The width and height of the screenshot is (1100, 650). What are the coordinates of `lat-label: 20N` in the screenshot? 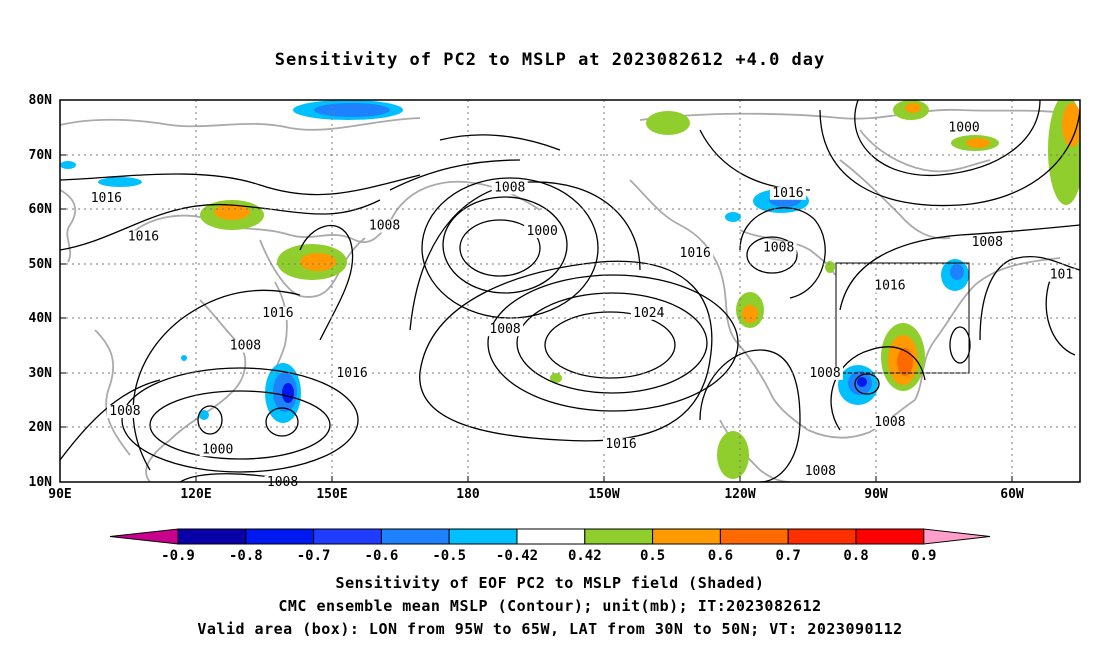 It's located at (41, 427).